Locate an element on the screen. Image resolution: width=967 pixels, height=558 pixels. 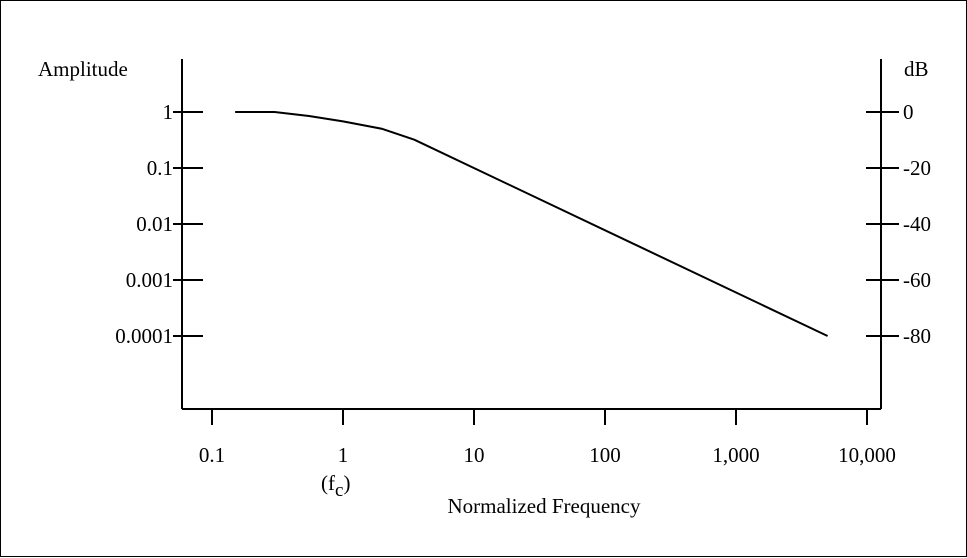
right-y-tick-label: -60 is located at coordinates (917, 280).